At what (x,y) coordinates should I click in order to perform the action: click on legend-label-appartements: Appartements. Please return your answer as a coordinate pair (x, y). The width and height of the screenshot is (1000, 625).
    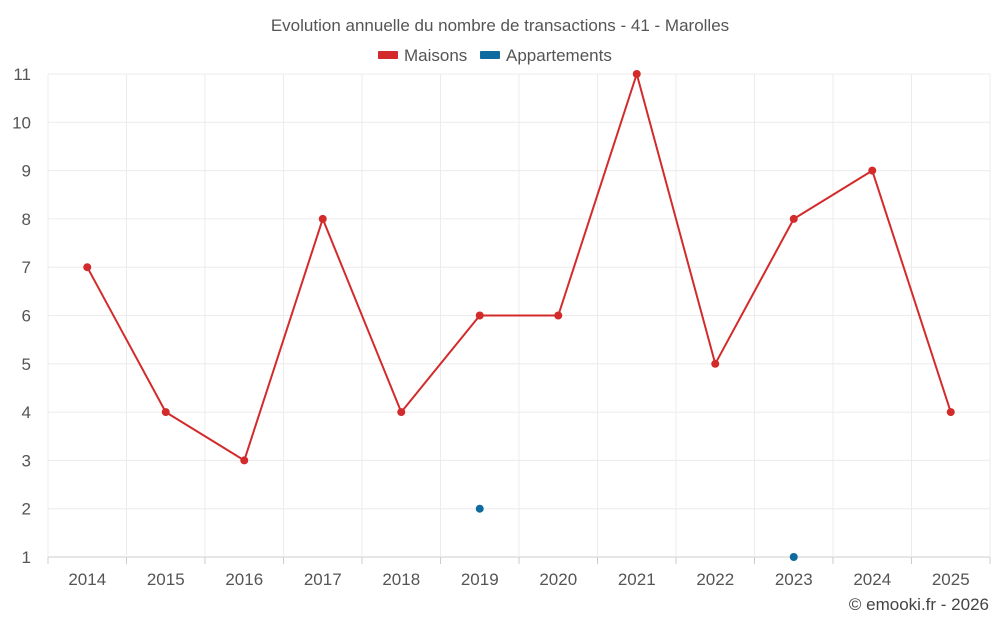
    Looking at the image, I should click on (559, 55).